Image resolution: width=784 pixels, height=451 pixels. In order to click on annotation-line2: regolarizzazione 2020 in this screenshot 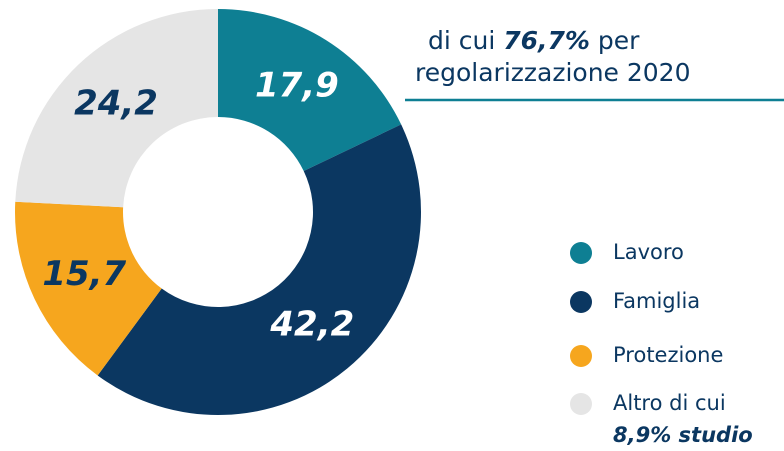, I will do `click(553, 72)`.